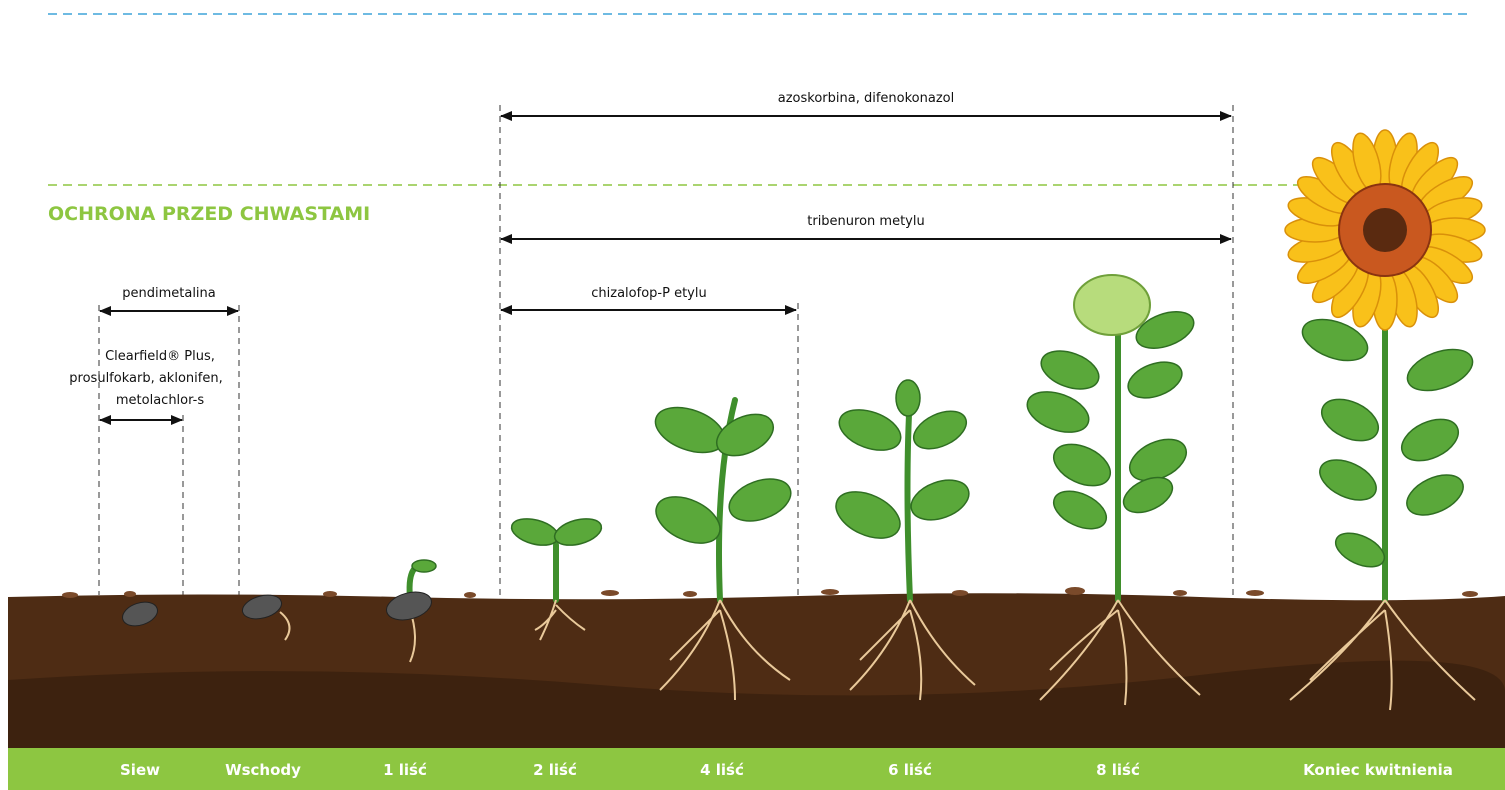 The width and height of the screenshot is (1505, 790). I want to click on range: tribenuron metylu, so click(866, 229).